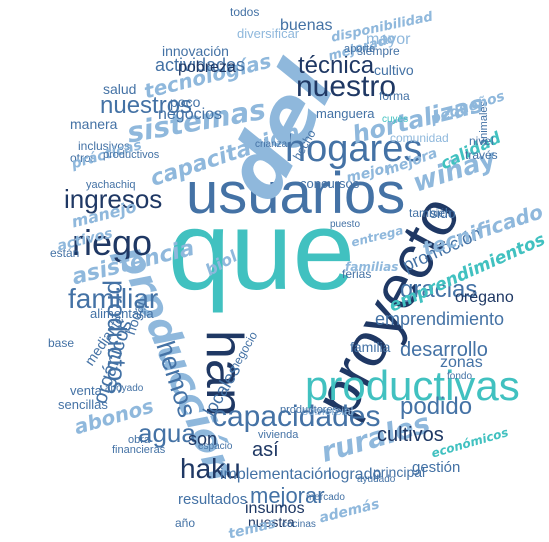  What do you see at coordinates (215, 446) in the screenshot?
I see `word-espacio: espacio` at bounding box center [215, 446].